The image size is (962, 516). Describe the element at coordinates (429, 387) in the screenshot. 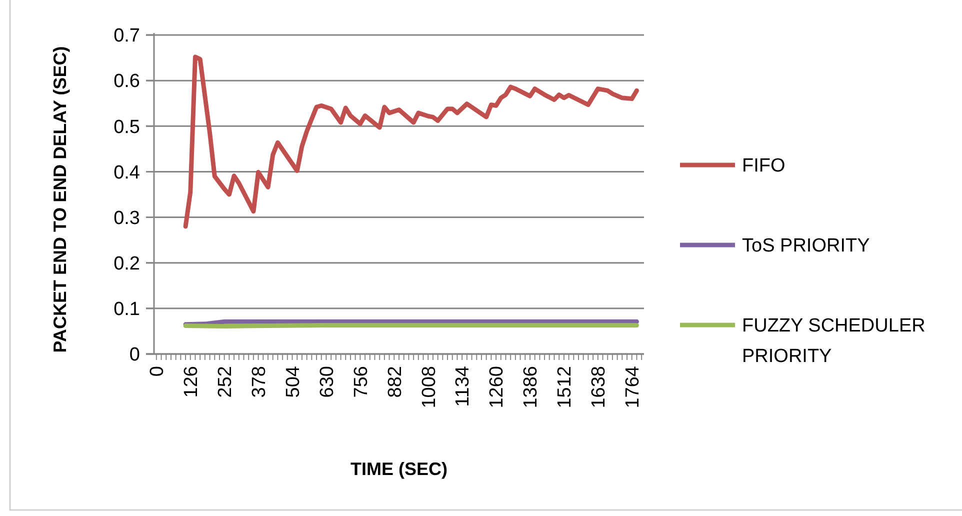

I see `x-tick-label: 1008` at that location.